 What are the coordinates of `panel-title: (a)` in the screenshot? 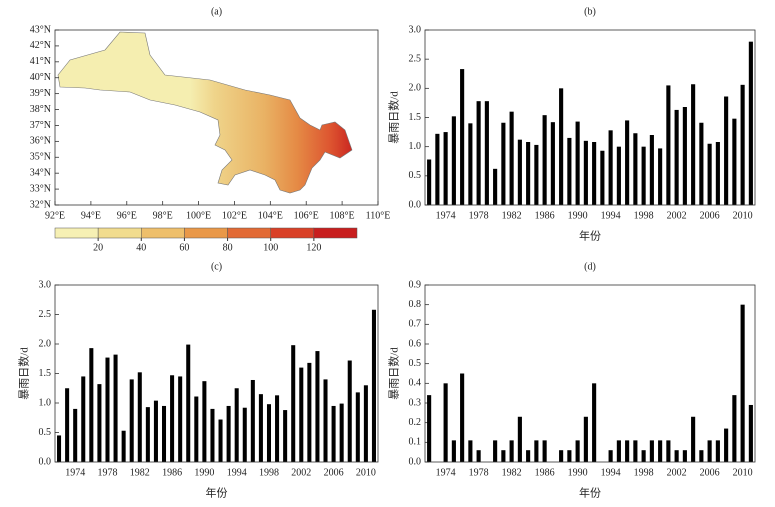 It's located at (216, 11).